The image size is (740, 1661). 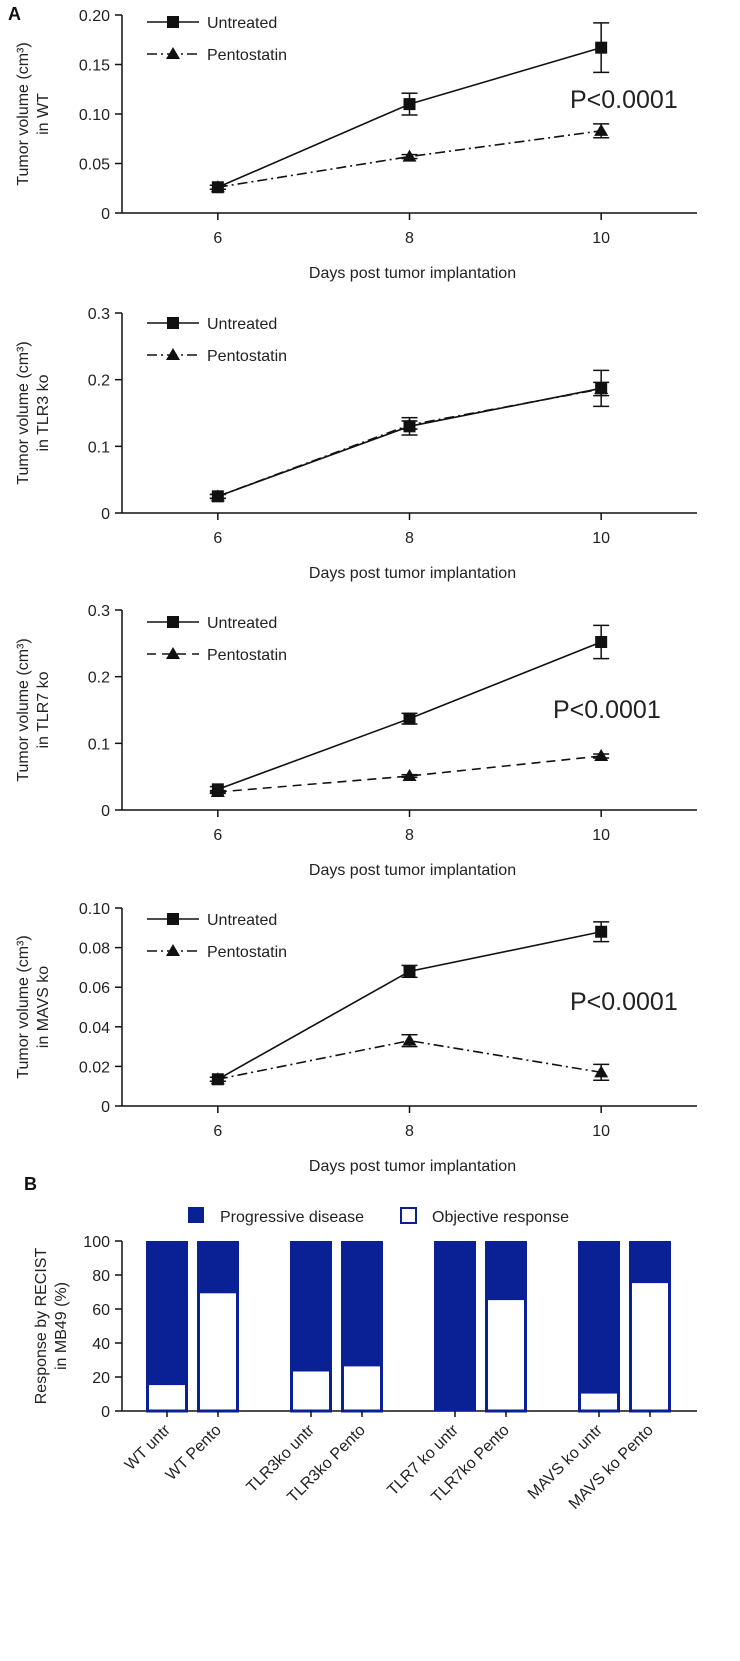 What do you see at coordinates (94, 988) in the screenshot?
I see `y-tick-label: 0.06` at bounding box center [94, 988].